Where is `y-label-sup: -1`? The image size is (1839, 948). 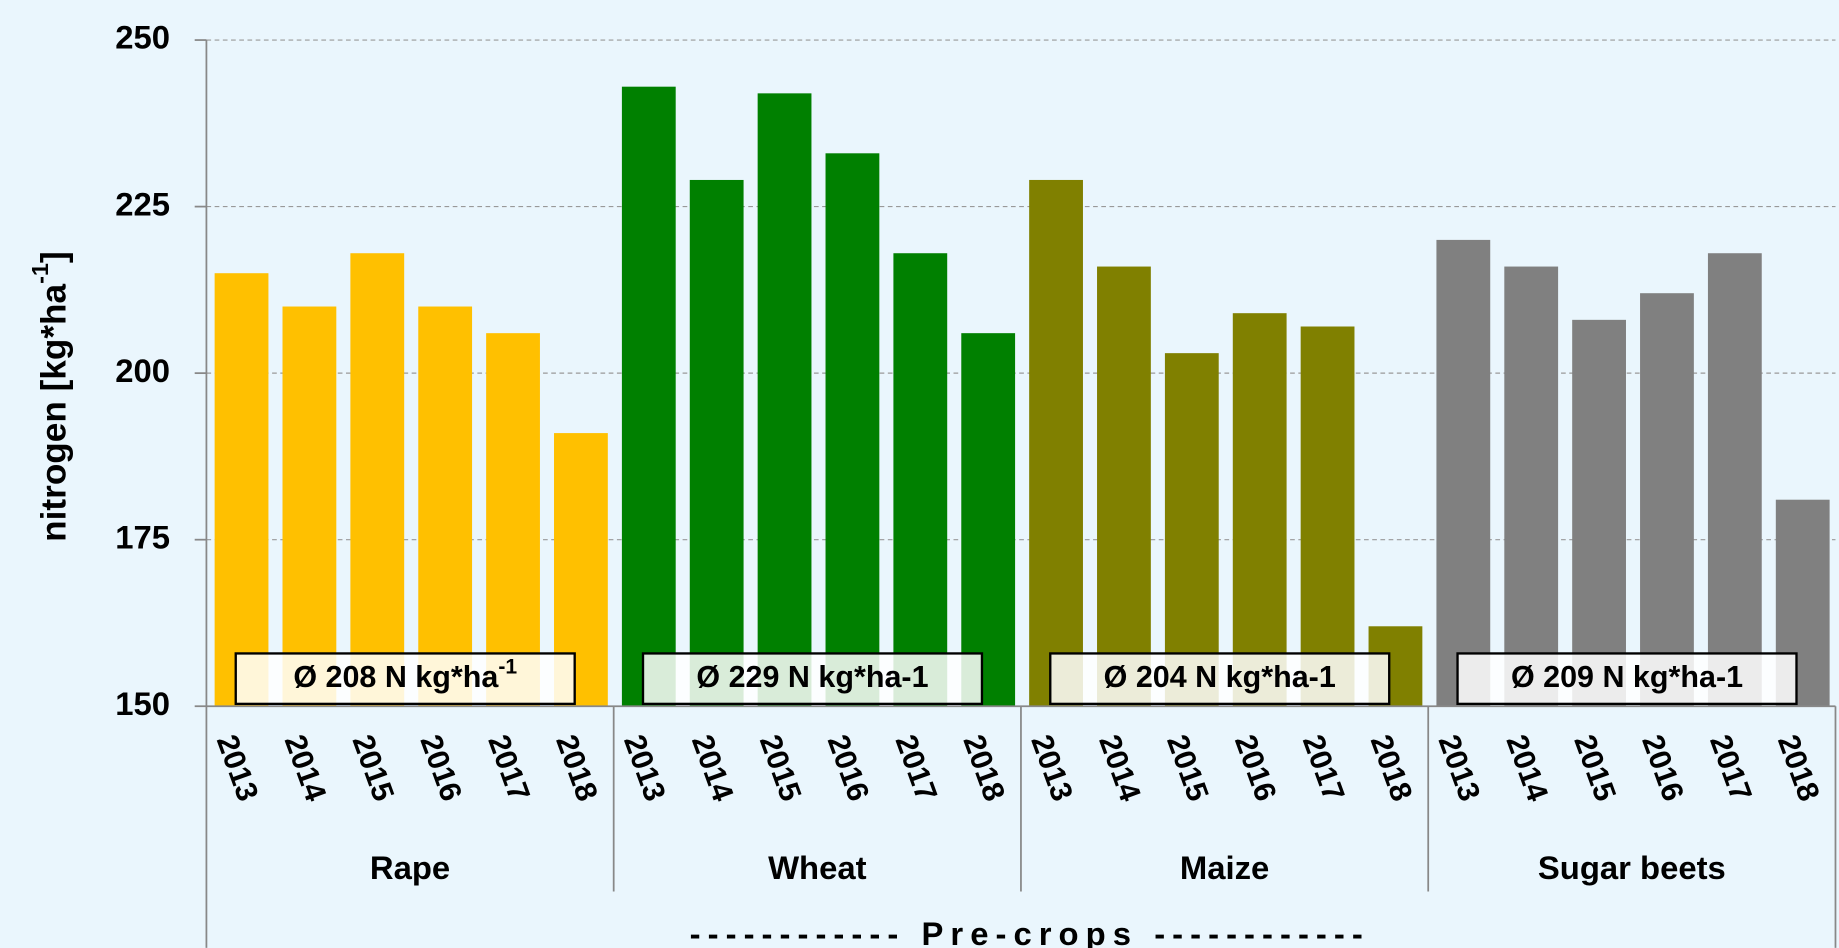
y-label-sup: -1 is located at coordinates (40, 273).